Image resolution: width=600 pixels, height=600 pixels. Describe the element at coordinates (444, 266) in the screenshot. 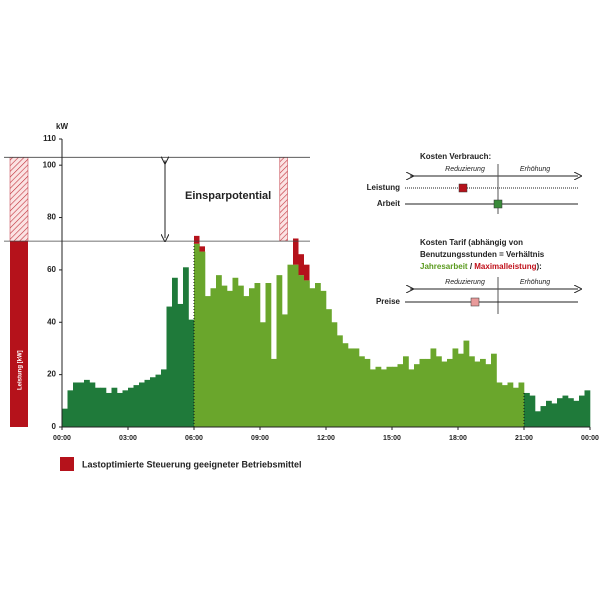

I see `inset-title: Jahresarbeit` at that location.